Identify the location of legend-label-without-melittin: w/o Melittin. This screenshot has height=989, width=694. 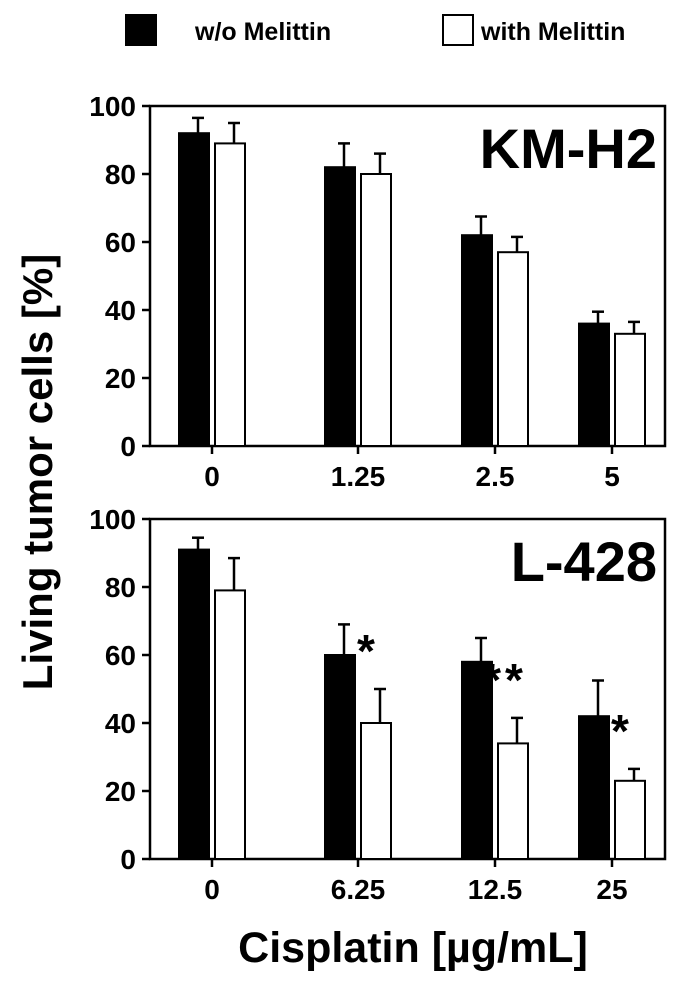
(262, 32).